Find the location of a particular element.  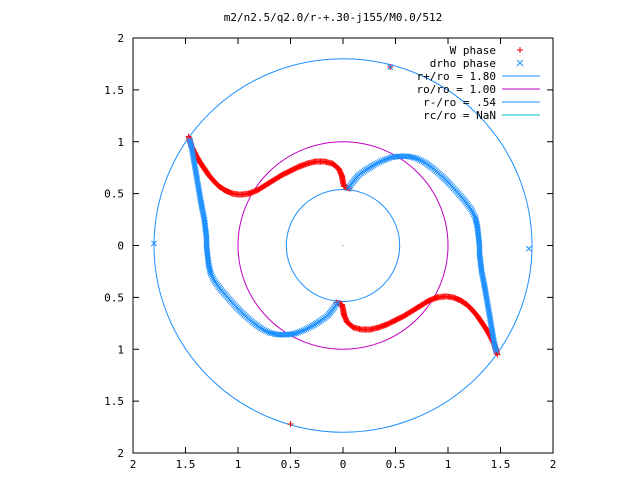

y-tick-label: 0 is located at coordinates (120, 246).